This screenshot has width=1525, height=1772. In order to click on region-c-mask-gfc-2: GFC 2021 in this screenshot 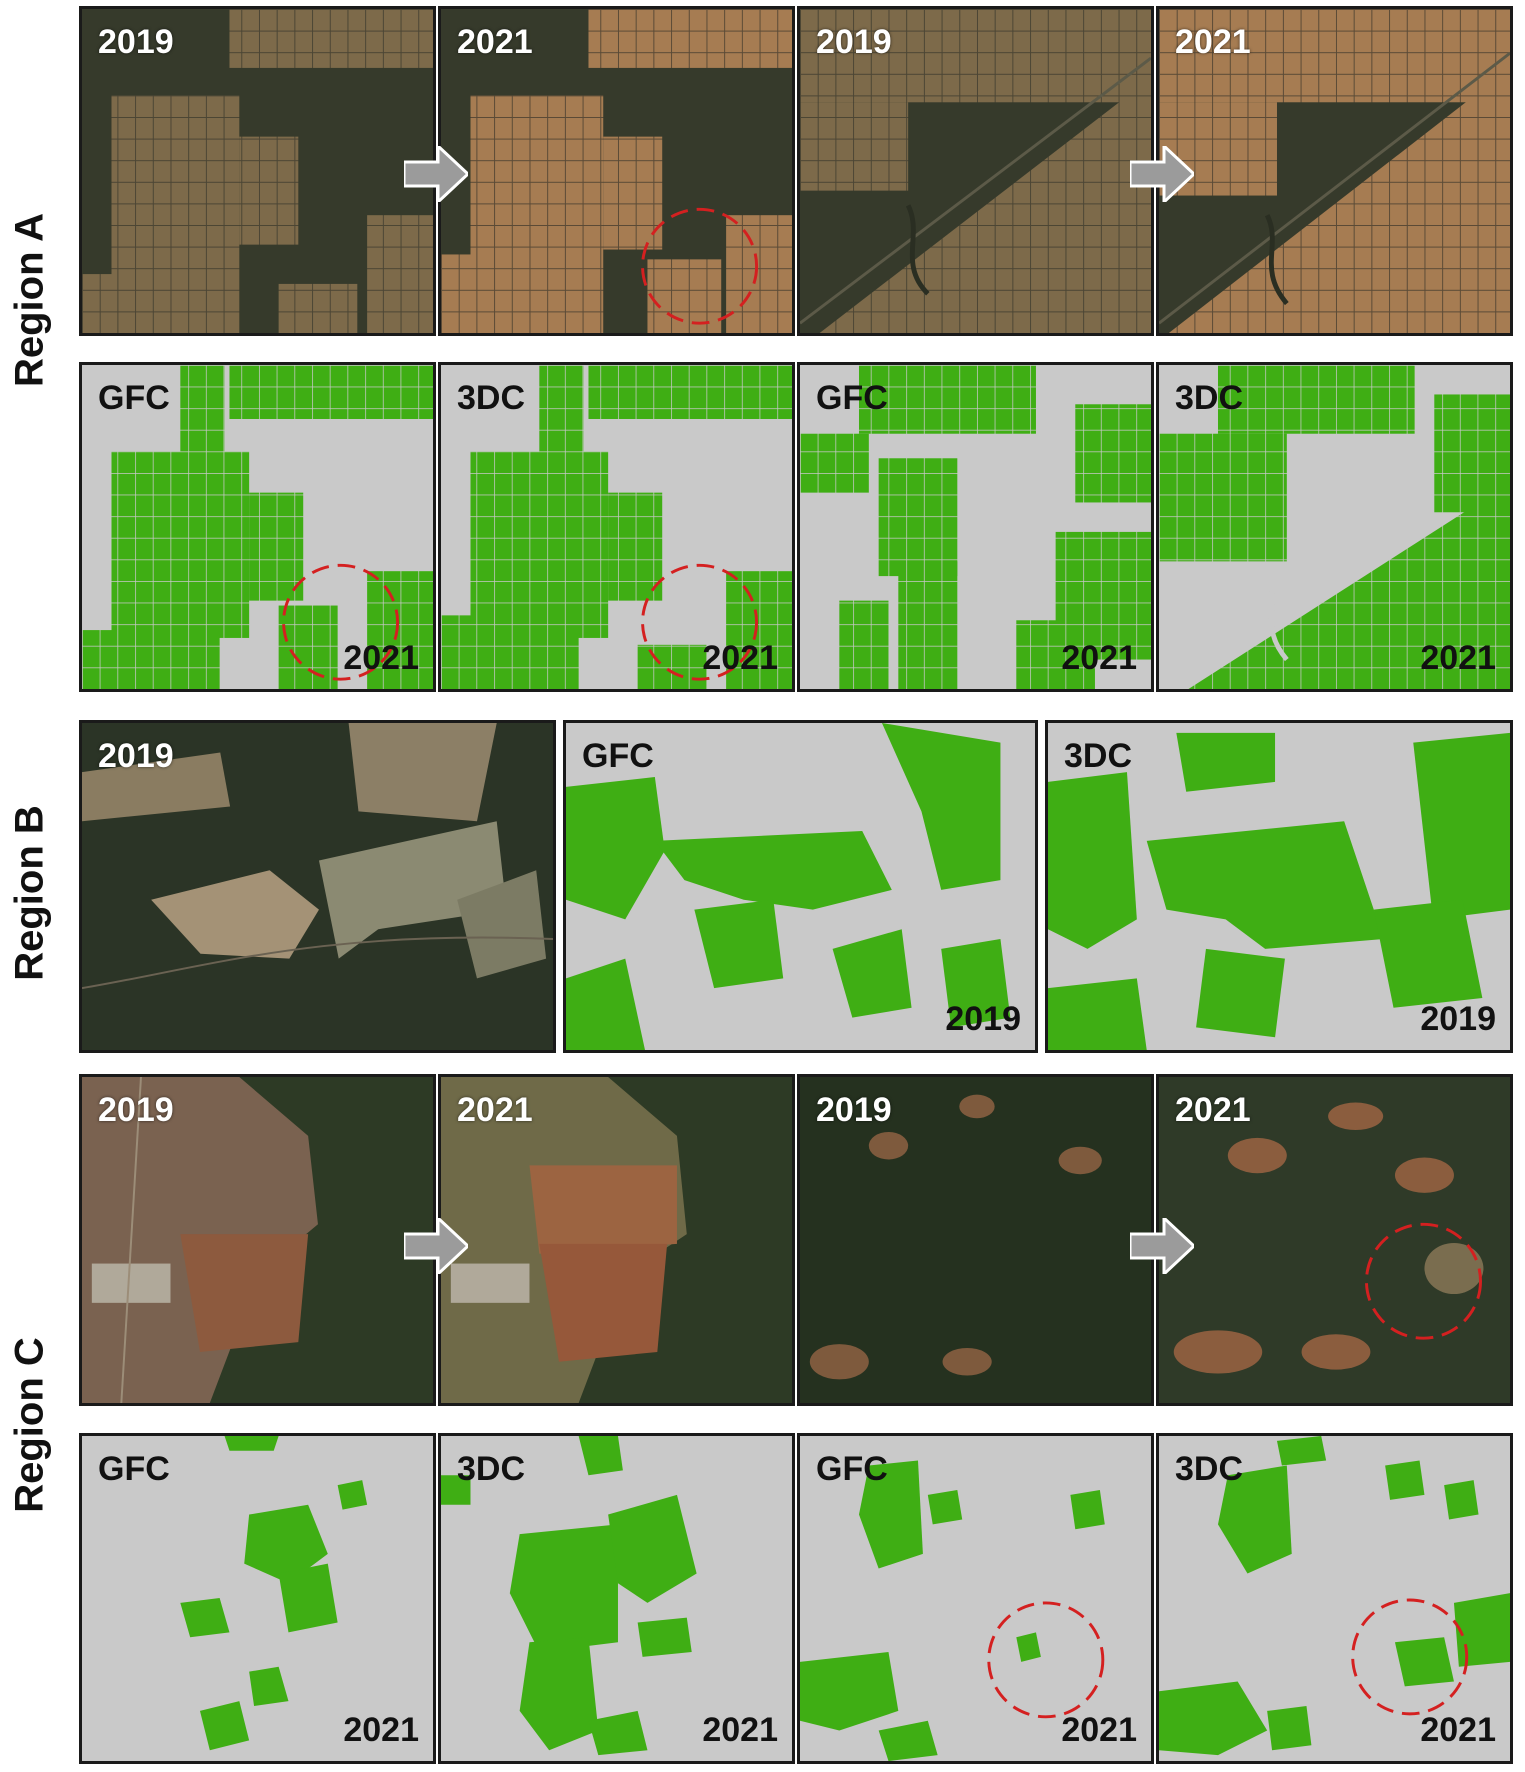, I will do `click(975, 1598)`.